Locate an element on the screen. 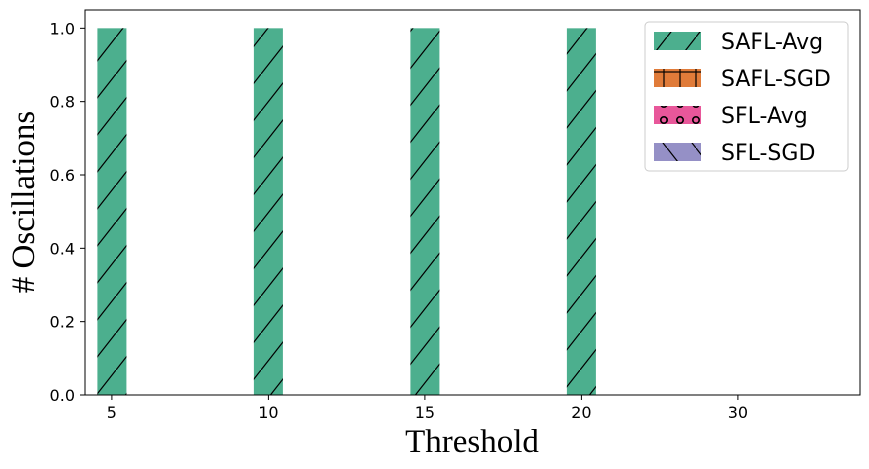  x-tick-label: 15 is located at coordinates (425, 412).